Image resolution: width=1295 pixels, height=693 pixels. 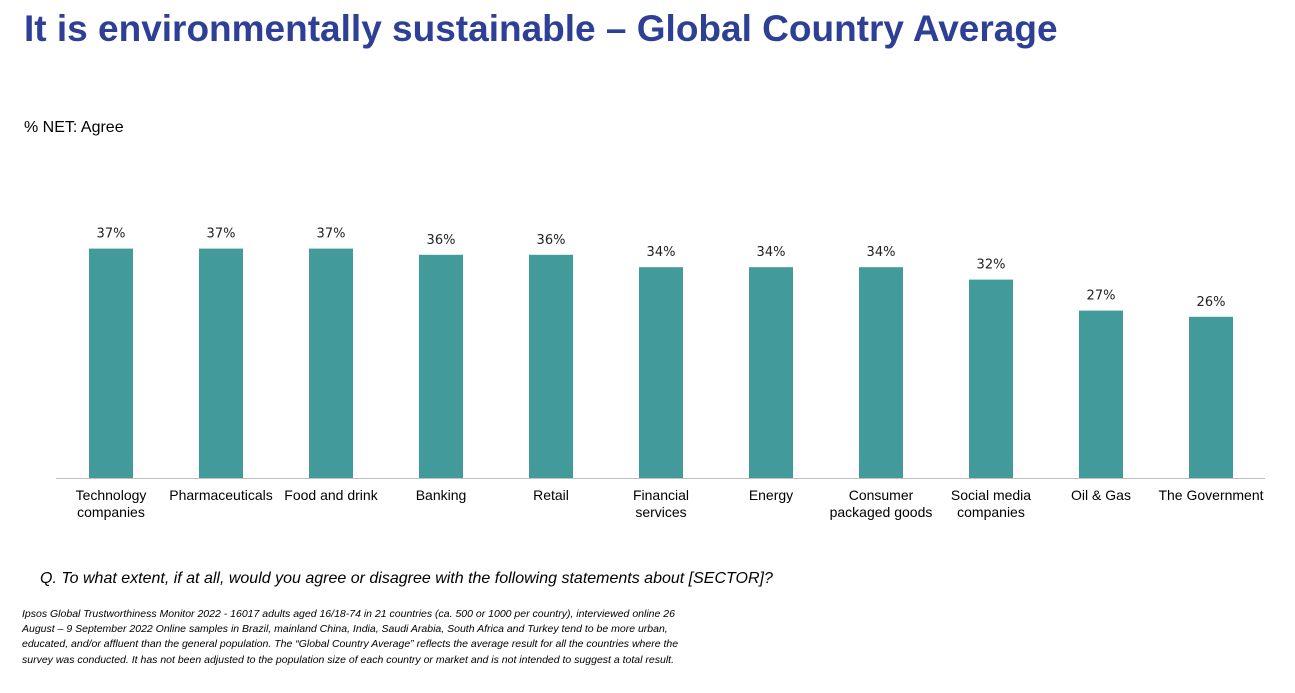 I want to click on data-label: 26%, so click(x=1211, y=302).